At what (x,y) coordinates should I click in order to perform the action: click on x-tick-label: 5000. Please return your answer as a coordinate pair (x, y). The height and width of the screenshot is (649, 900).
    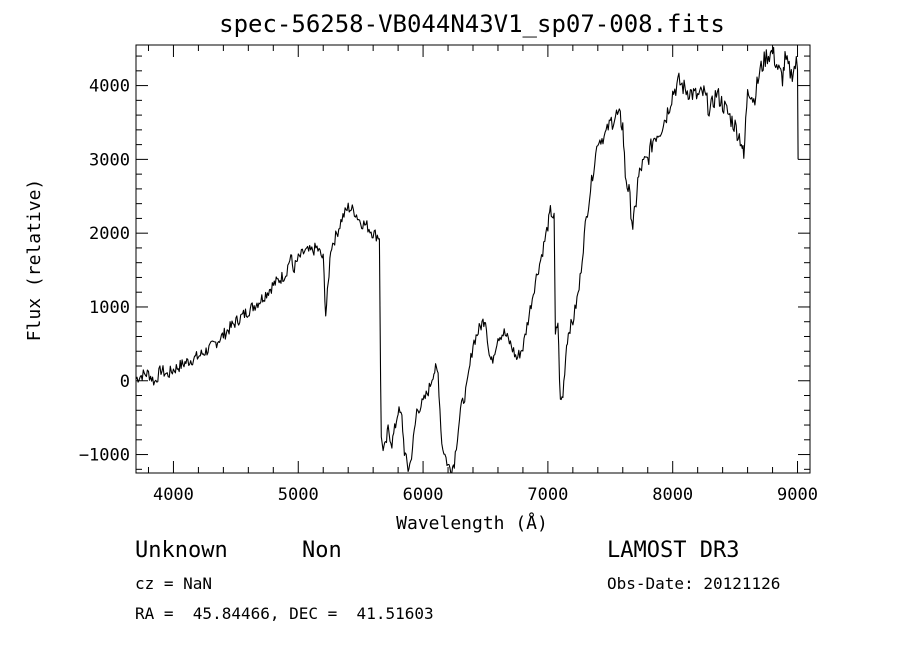
    Looking at the image, I should click on (298, 495).